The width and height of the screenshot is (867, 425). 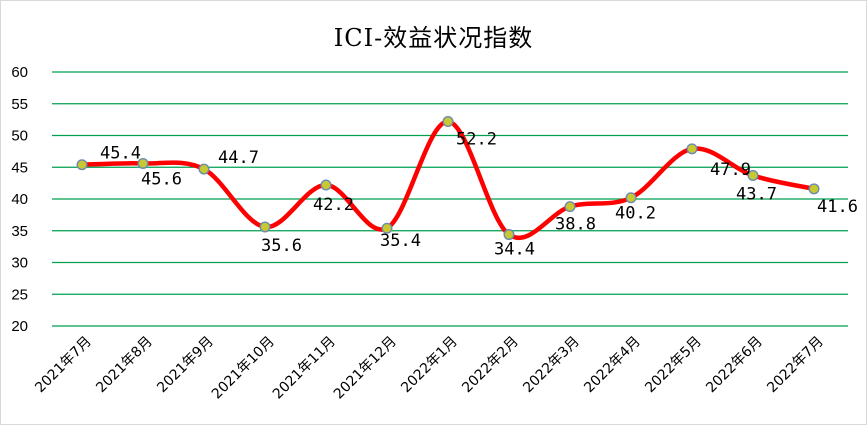 What do you see at coordinates (756, 195) in the screenshot?
I see `data-label: 43.7` at bounding box center [756, 195].